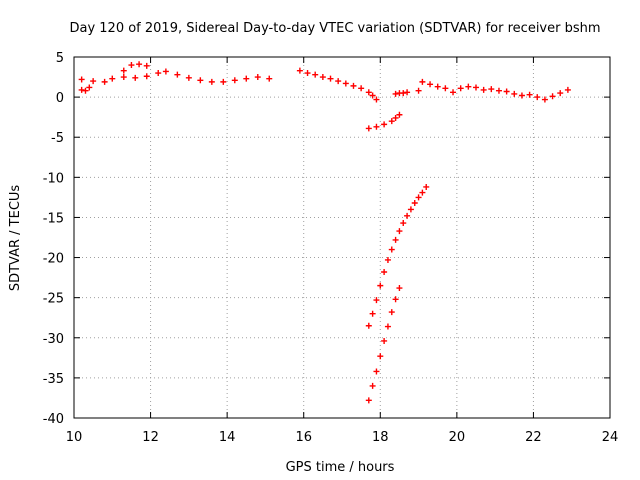  I want to click on y-tick-label: -25, so click(53, 299).